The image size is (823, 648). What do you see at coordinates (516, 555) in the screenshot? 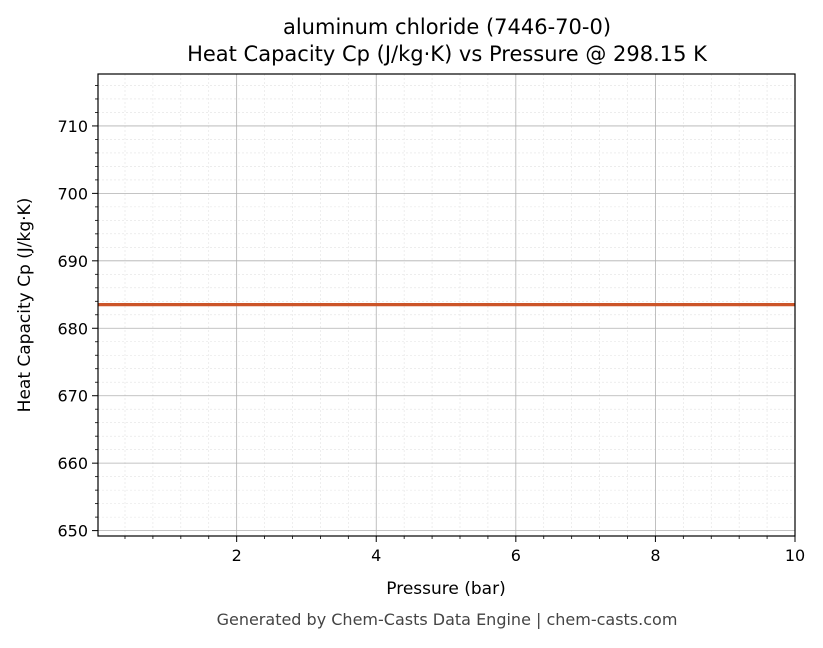
I see `x-tick-label: 6` at bounding box center [516, 555].